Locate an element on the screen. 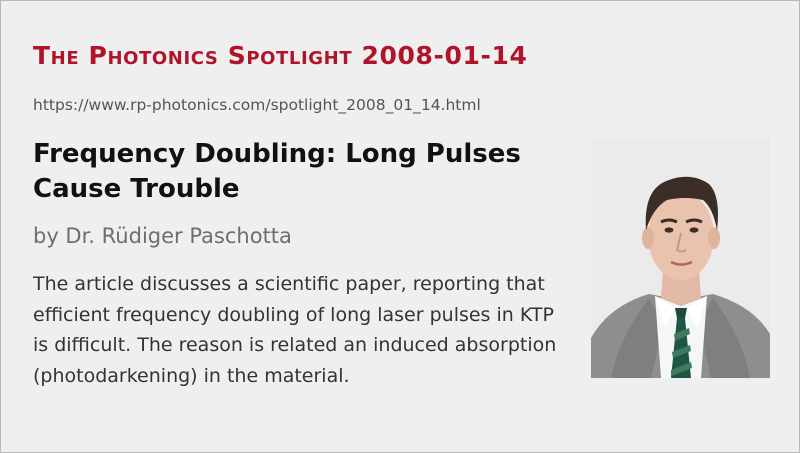  series-title: The Photonics Spotlight 2008-01-14 is located at coordinates (280, 55).